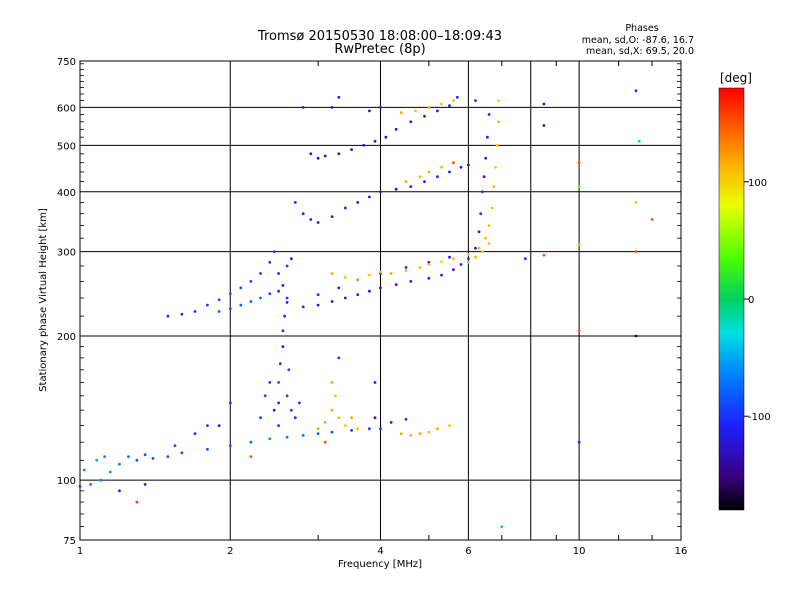  I want to click on phases-mean-x: mean, sd,X: 69.5, 20.0, so click(640, 51).